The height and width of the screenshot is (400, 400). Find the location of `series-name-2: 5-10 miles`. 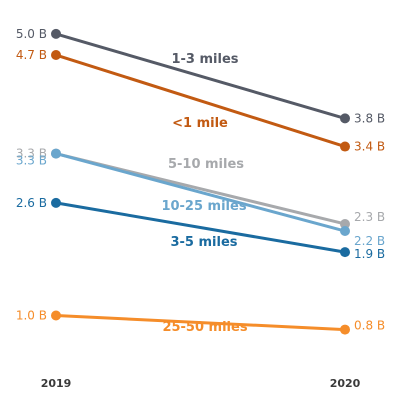

series-name-2: 5-10 miles is located at coordinates (206, 164).